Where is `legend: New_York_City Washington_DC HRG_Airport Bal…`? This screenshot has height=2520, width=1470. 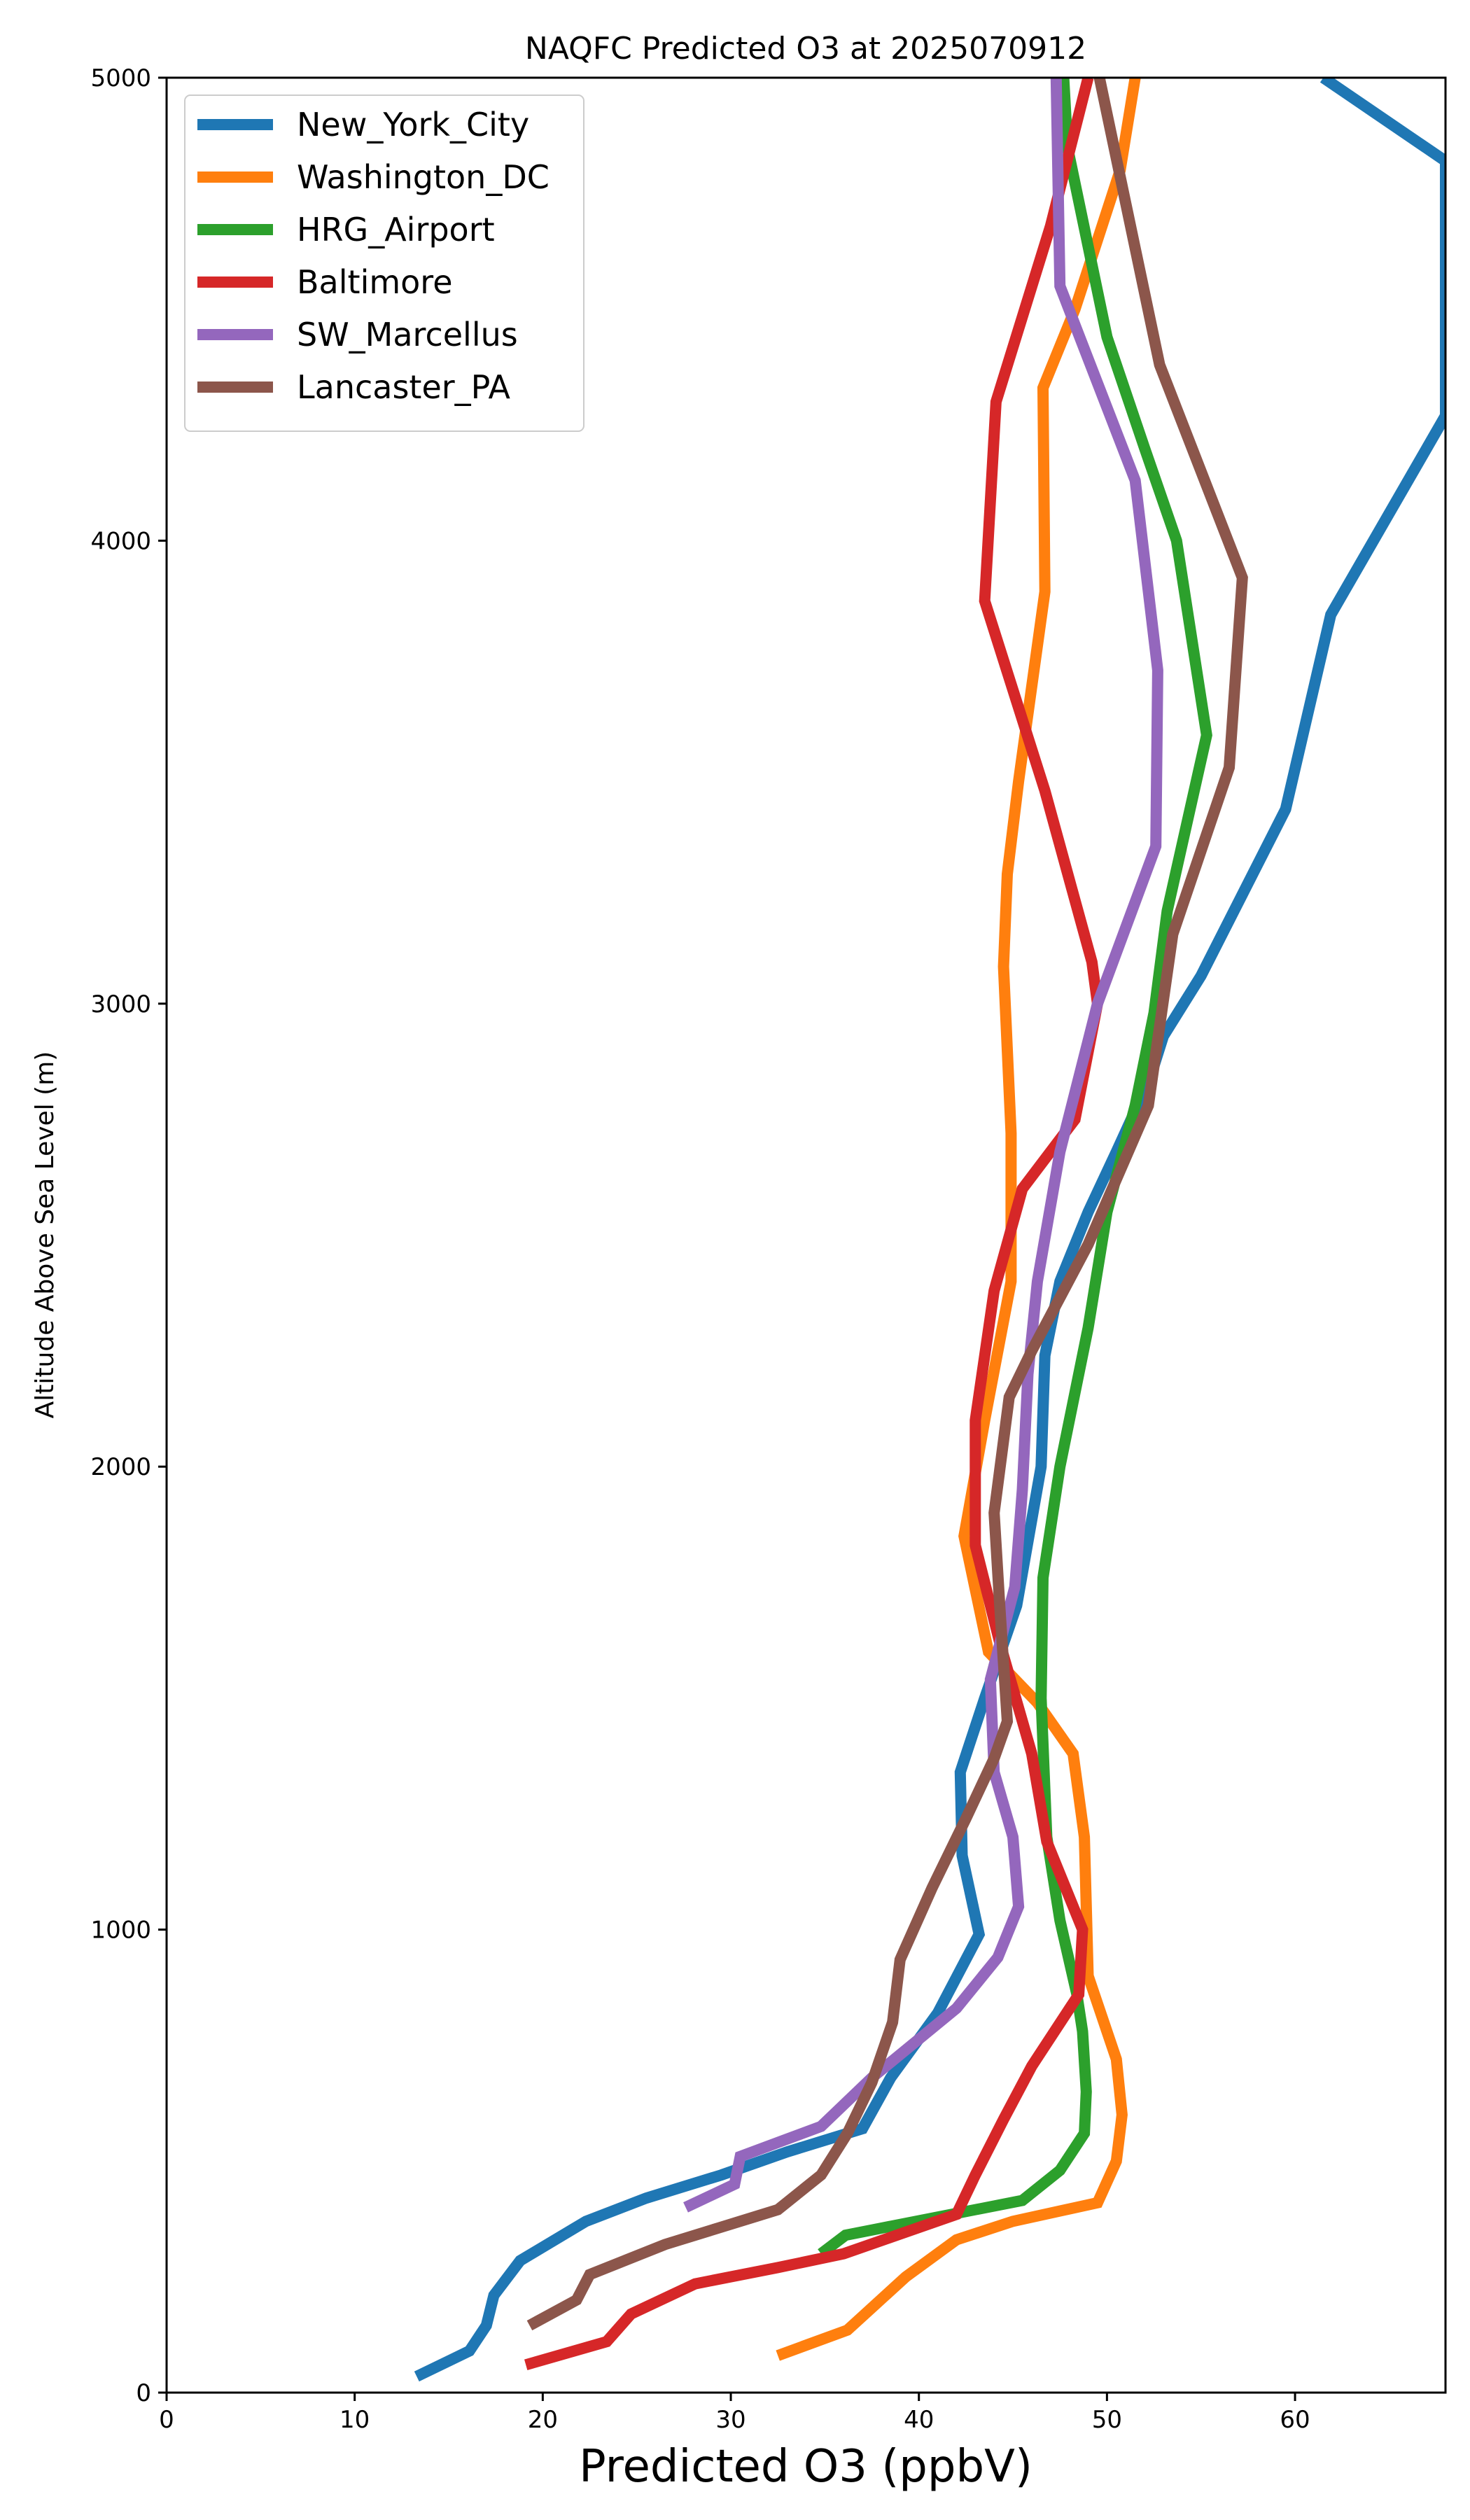 legend: New_York_City Washington_DC HRG_Airport Bal… is located at coordinates (384, 263).